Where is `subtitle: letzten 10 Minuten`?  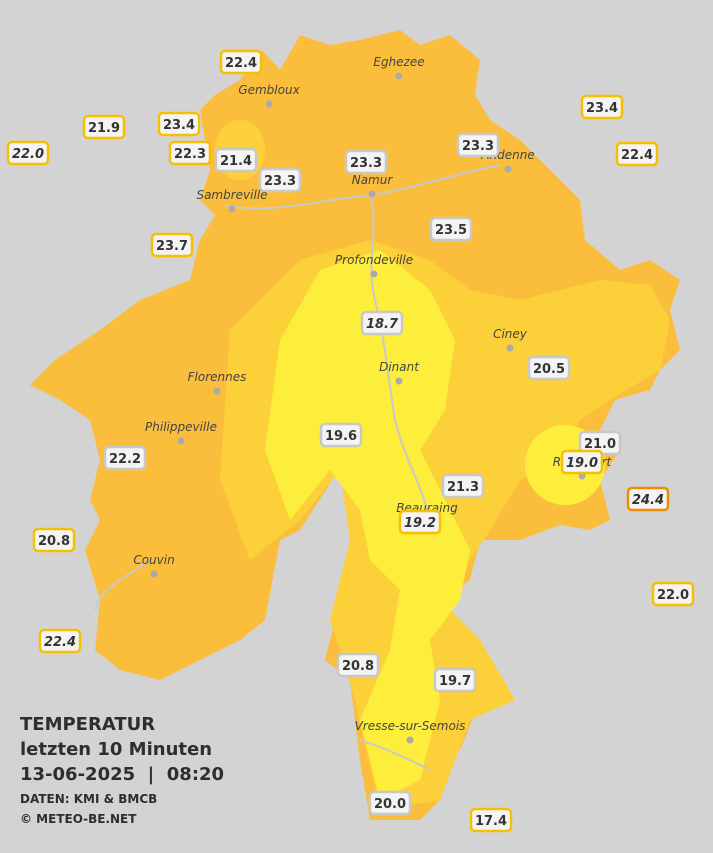
subtitle: letzten 10 Minuten is located at coordinates (116, 749).